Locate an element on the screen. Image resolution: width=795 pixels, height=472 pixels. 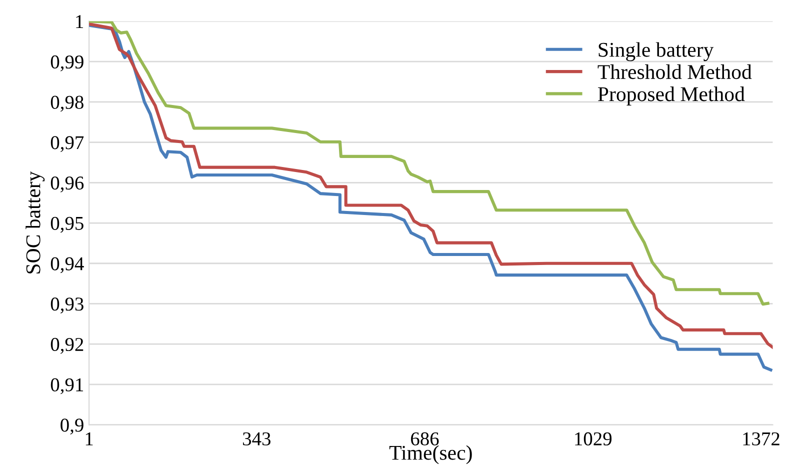
y-tick-label: 0,98 is located at coordinates (67, 104).